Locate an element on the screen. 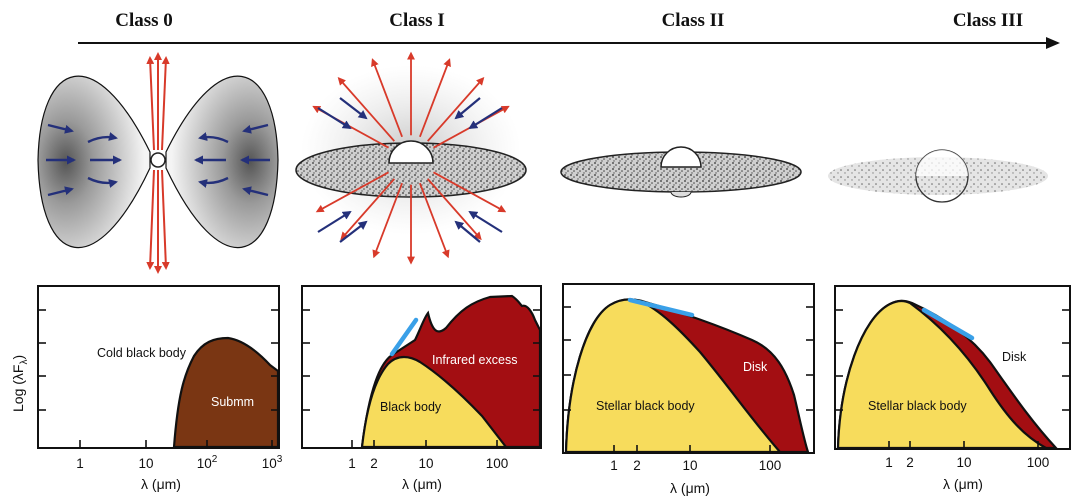 The image size is (1075, 501). cold-black-body-label: Cold black body is located at coordinates (142, 353).